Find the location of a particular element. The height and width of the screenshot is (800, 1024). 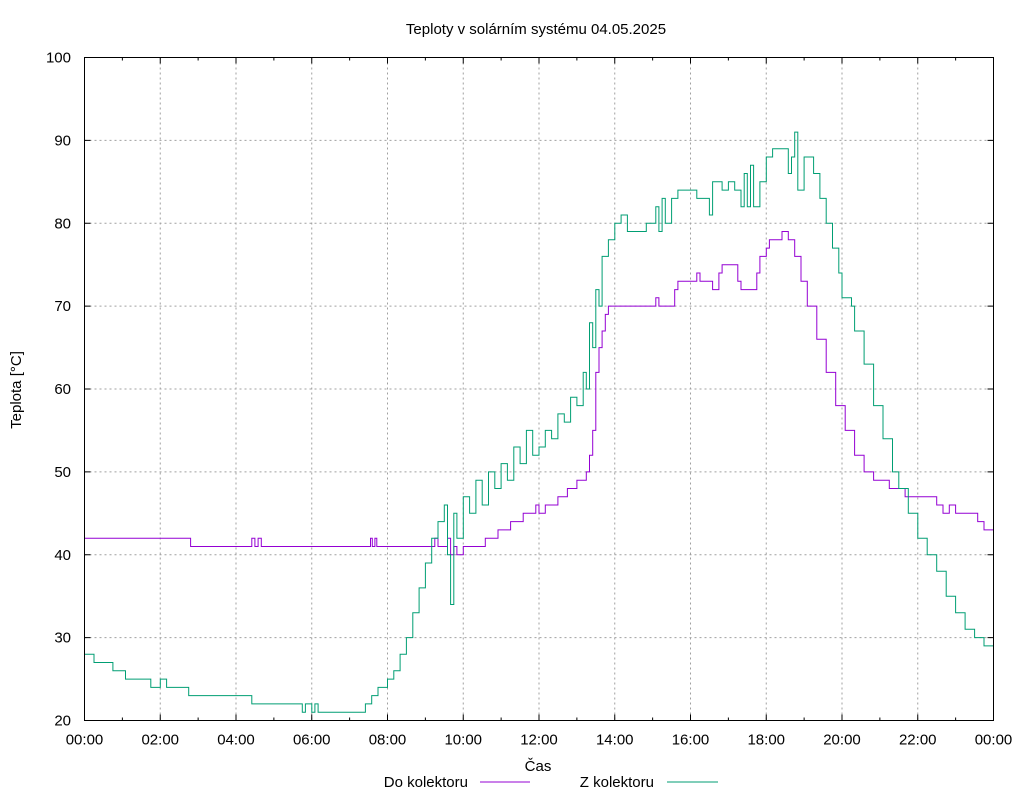

x-tick-label: 16:00 is located at coordinates (691, 740).